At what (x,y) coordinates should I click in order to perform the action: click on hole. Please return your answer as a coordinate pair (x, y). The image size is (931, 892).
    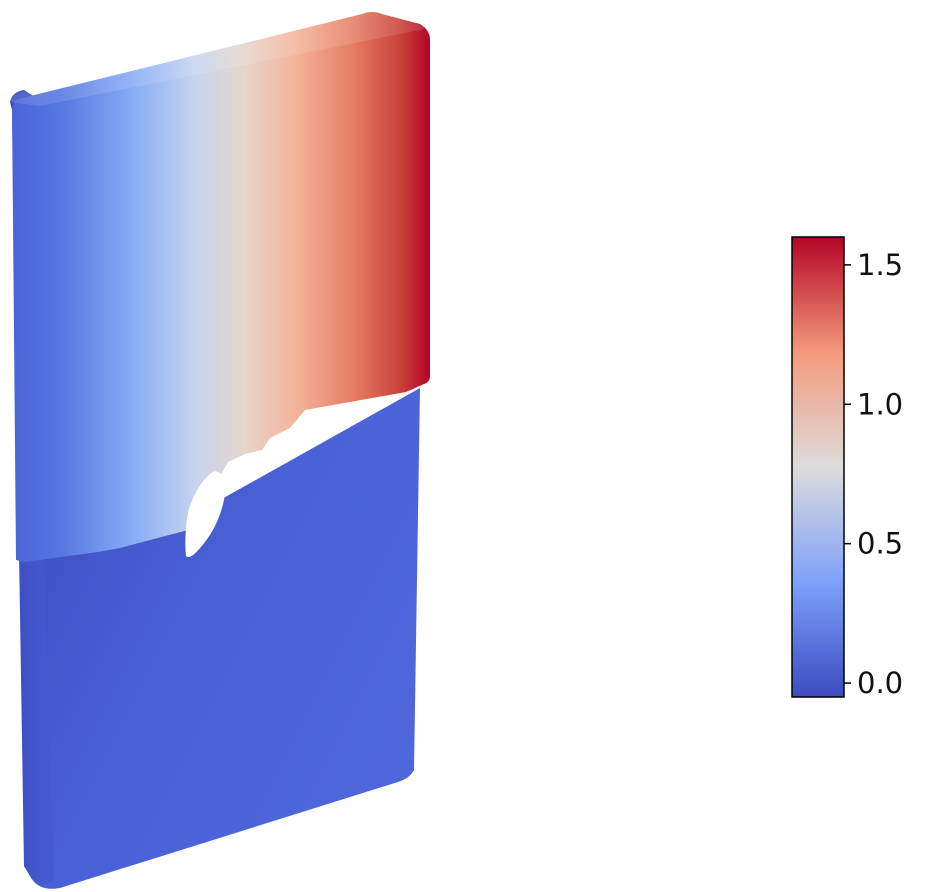
    Looking at the image, I should click on (205, 514).